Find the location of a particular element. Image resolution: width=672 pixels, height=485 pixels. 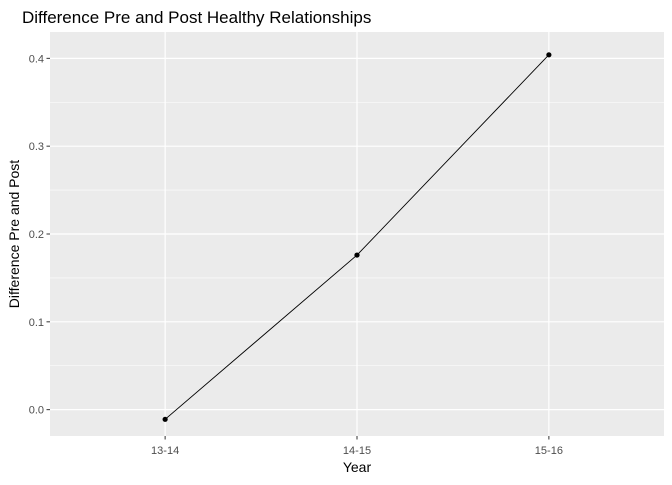

y-tick-label: 0.3 is located at coordinates (36, 147).